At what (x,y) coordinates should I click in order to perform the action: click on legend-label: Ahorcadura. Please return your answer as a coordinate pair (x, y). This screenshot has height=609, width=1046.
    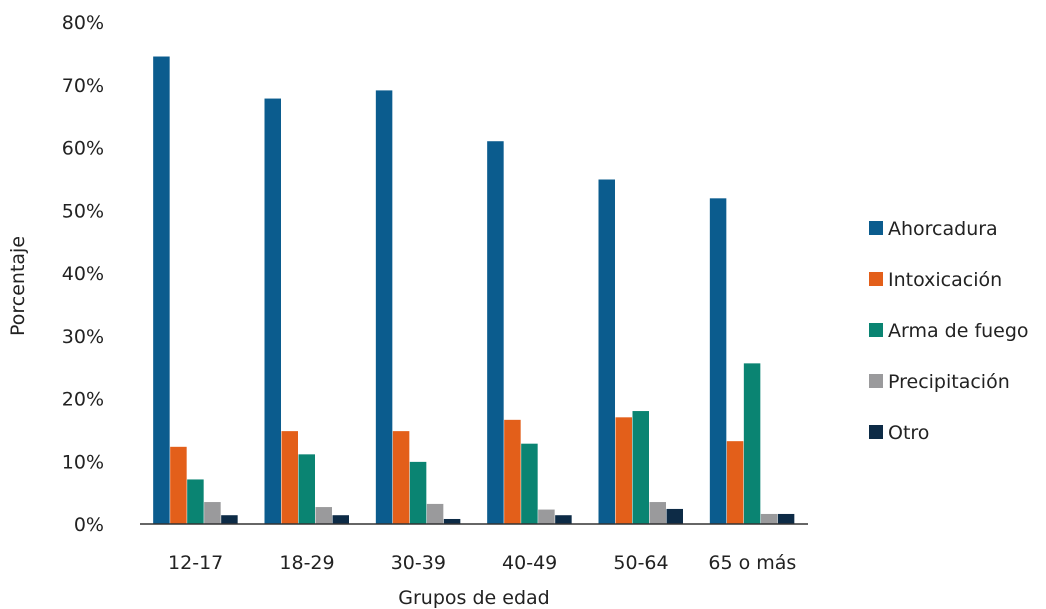
    Looking at the image, I should click on (943, 229).